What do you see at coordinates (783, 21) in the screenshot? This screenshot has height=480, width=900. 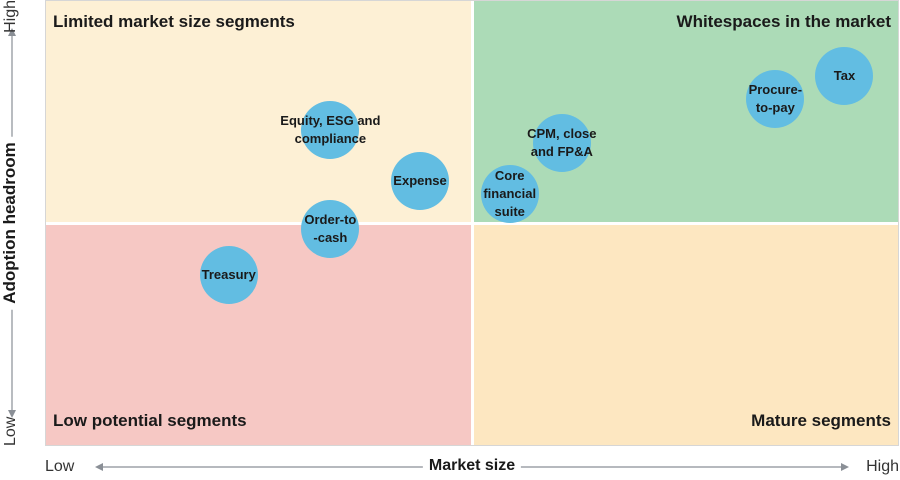 I see `quadrant-title-whitespaces: Whitespaces in the market` at bounding box center [783, 21].